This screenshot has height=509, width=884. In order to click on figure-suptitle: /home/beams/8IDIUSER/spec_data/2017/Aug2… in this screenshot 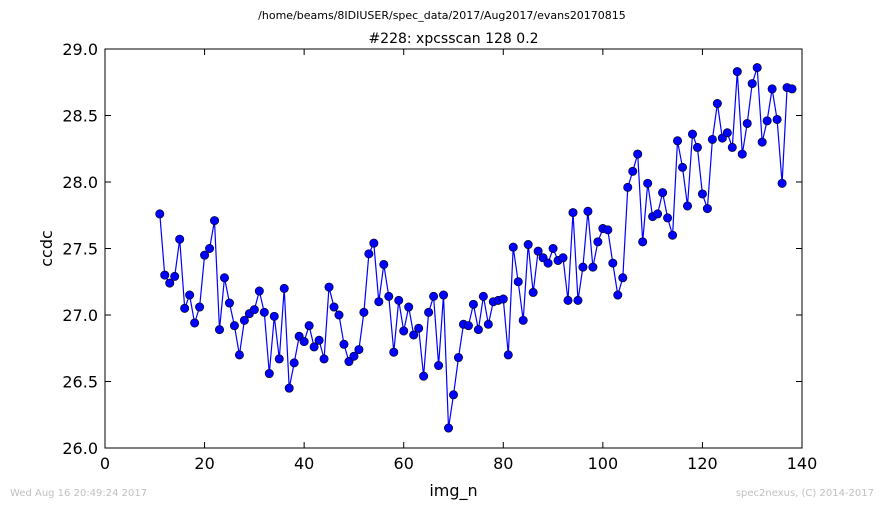, I will do `click(442, 15)`.